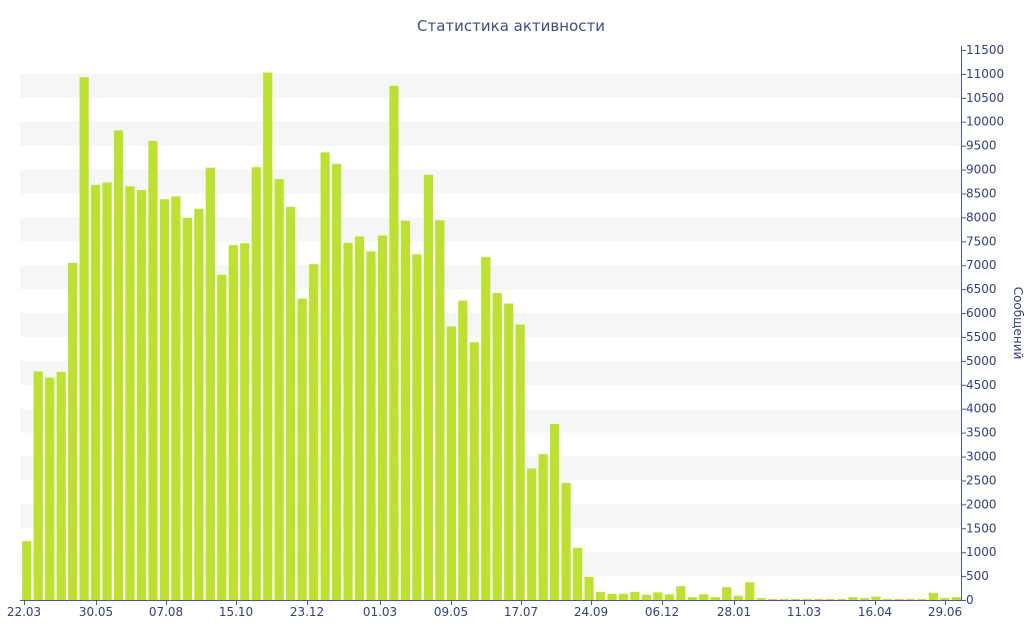 The height and width of the screenshot is (640, 1024). I want to click on y-tick-label: 11500, so click(985, 50).